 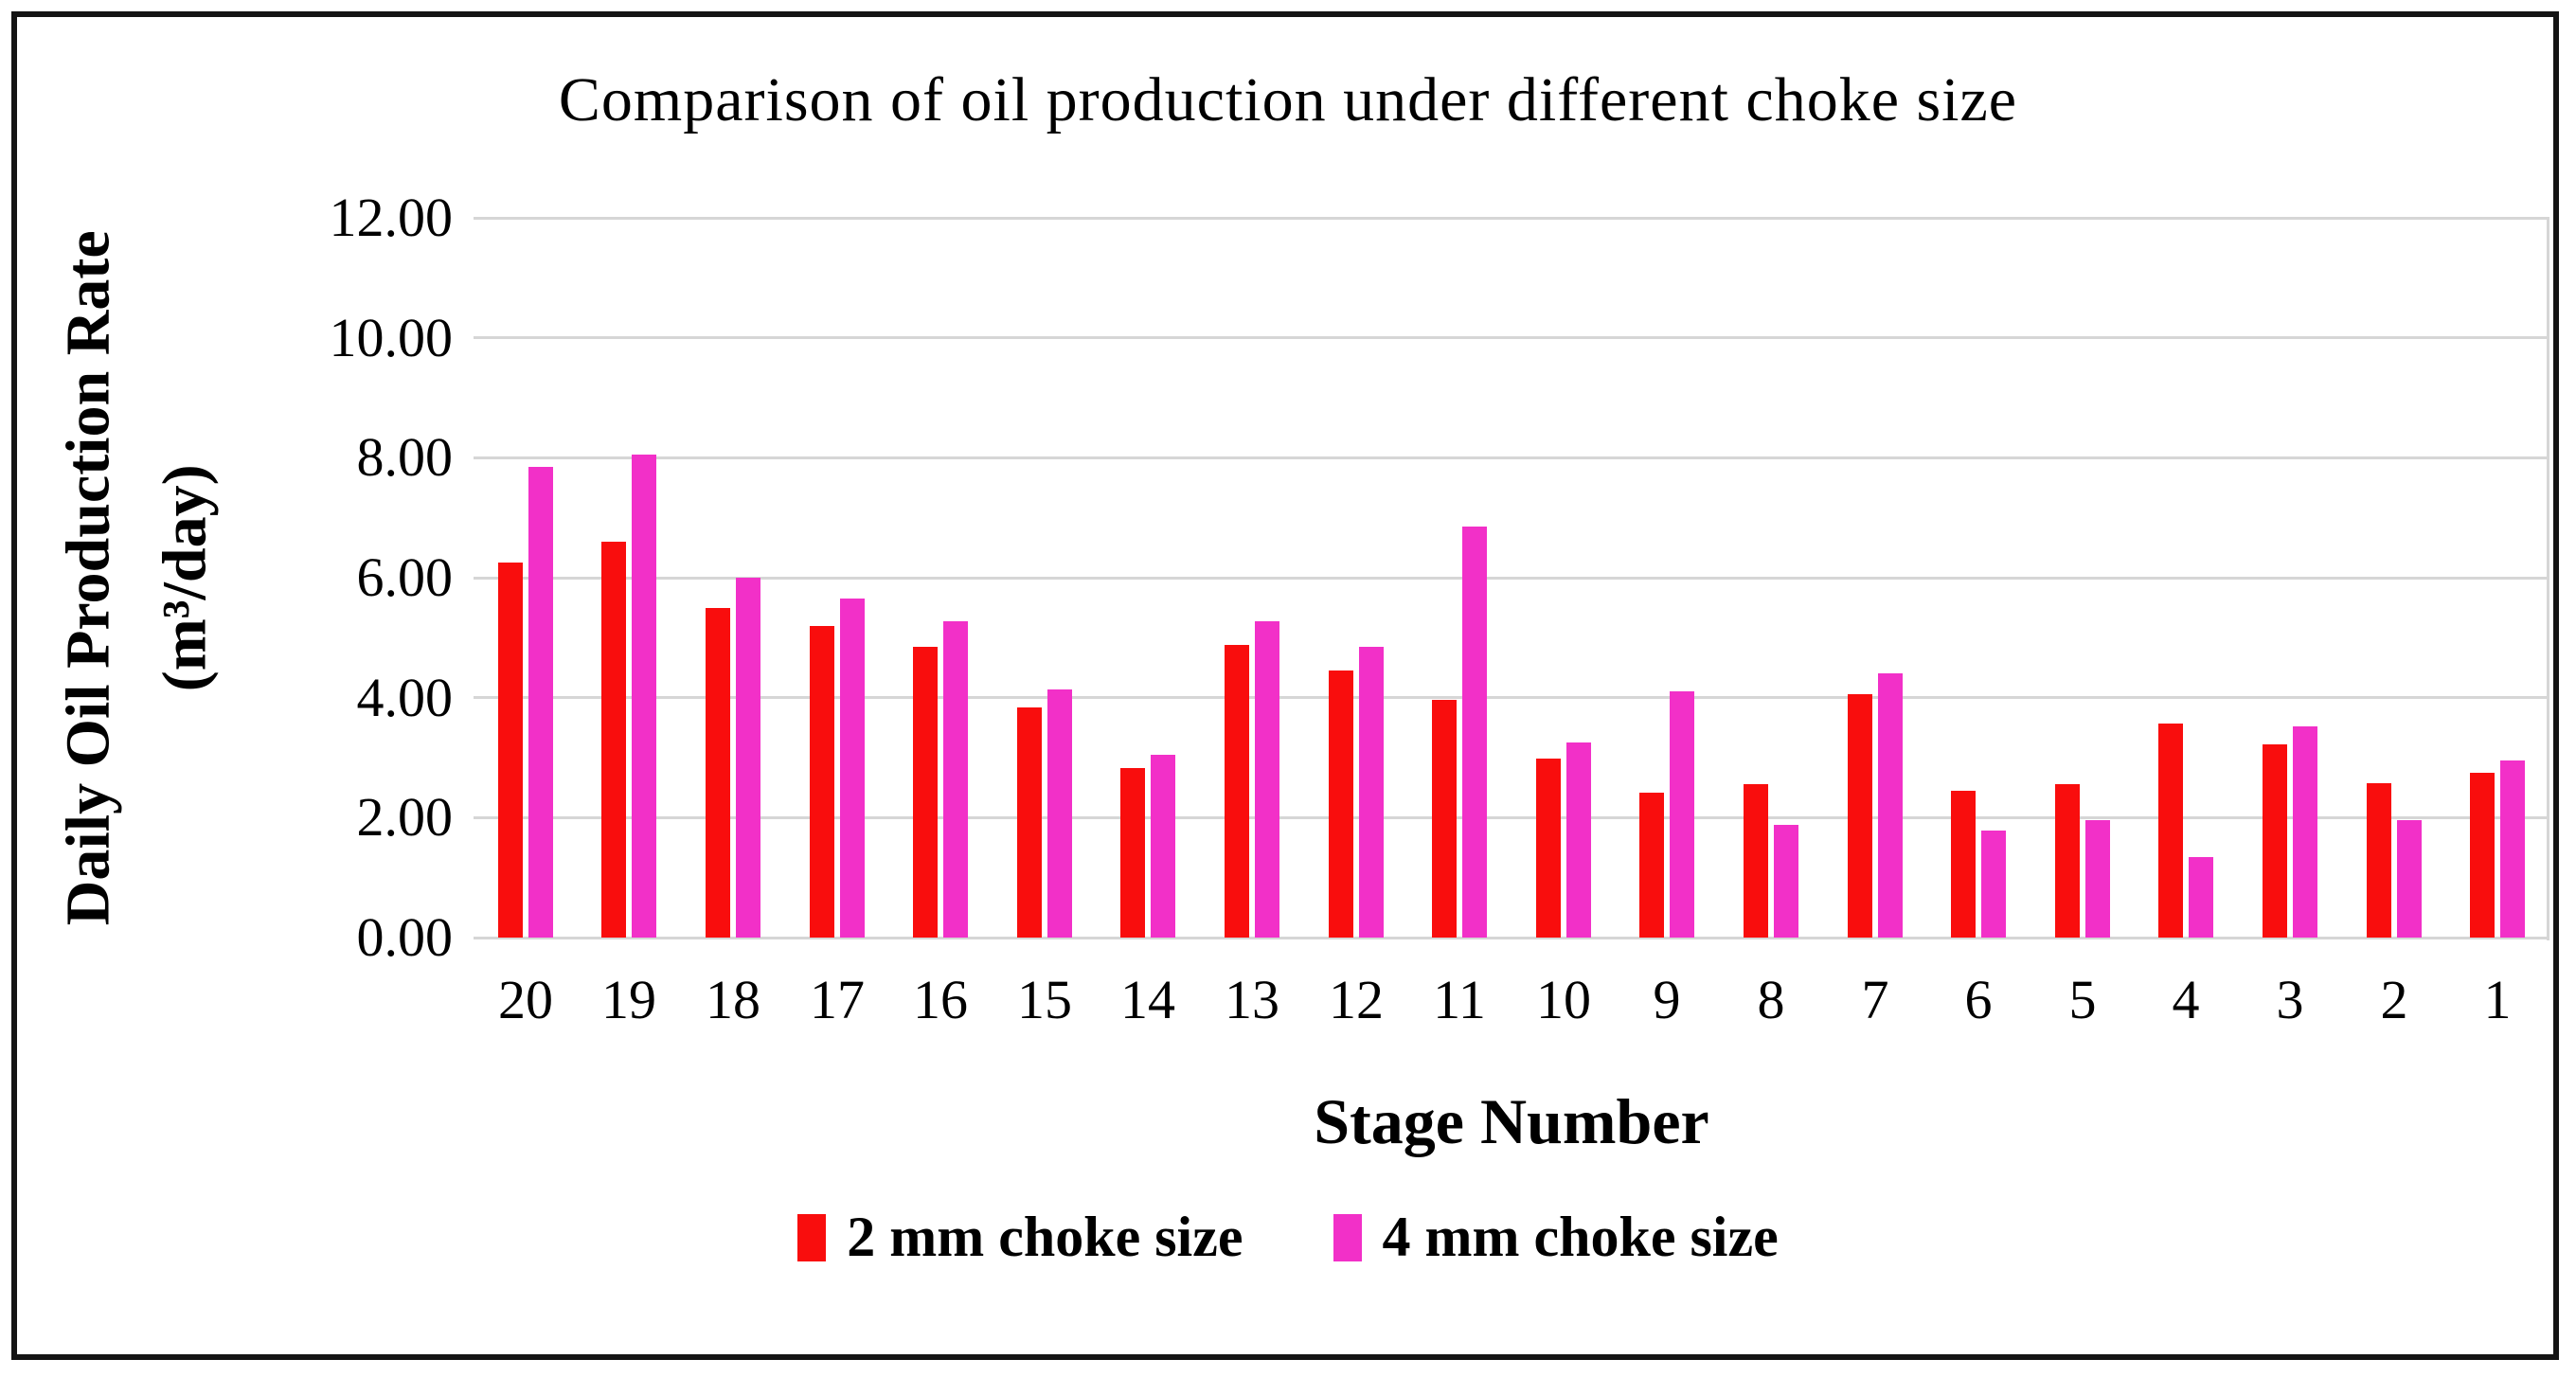 What do you see at coordinates (1511, 578) in the screenshot?
I see `gridline-6.00` at bounding box center [1511, 578].